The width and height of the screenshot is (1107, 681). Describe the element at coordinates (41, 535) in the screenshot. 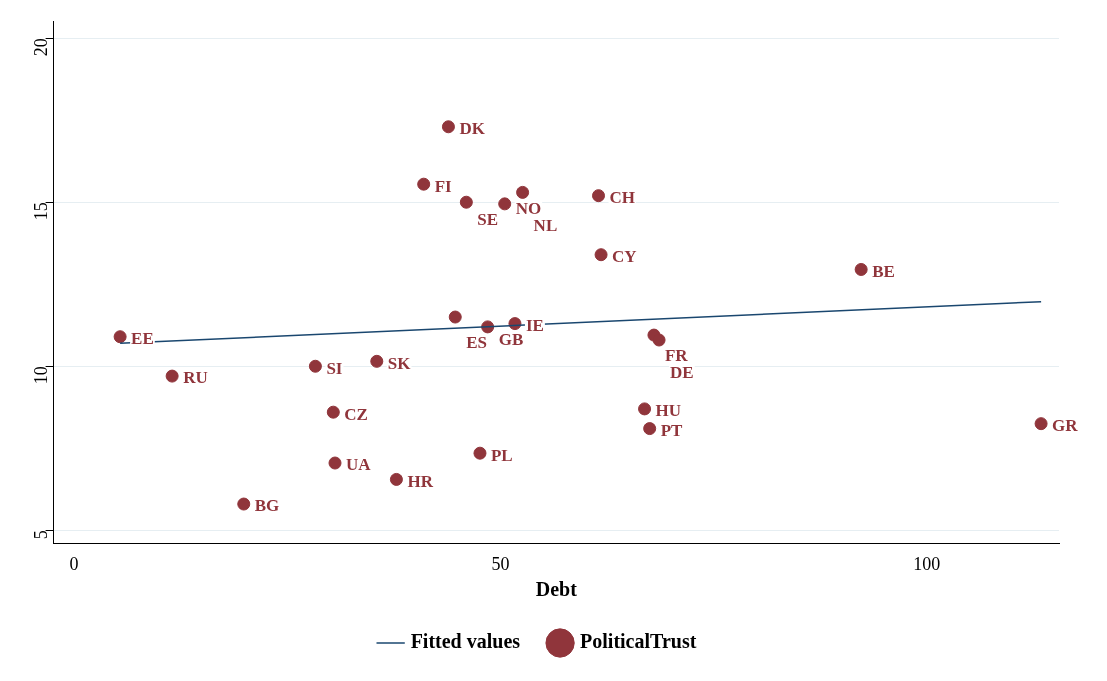

I see `y-tick-label: 5` at that location.